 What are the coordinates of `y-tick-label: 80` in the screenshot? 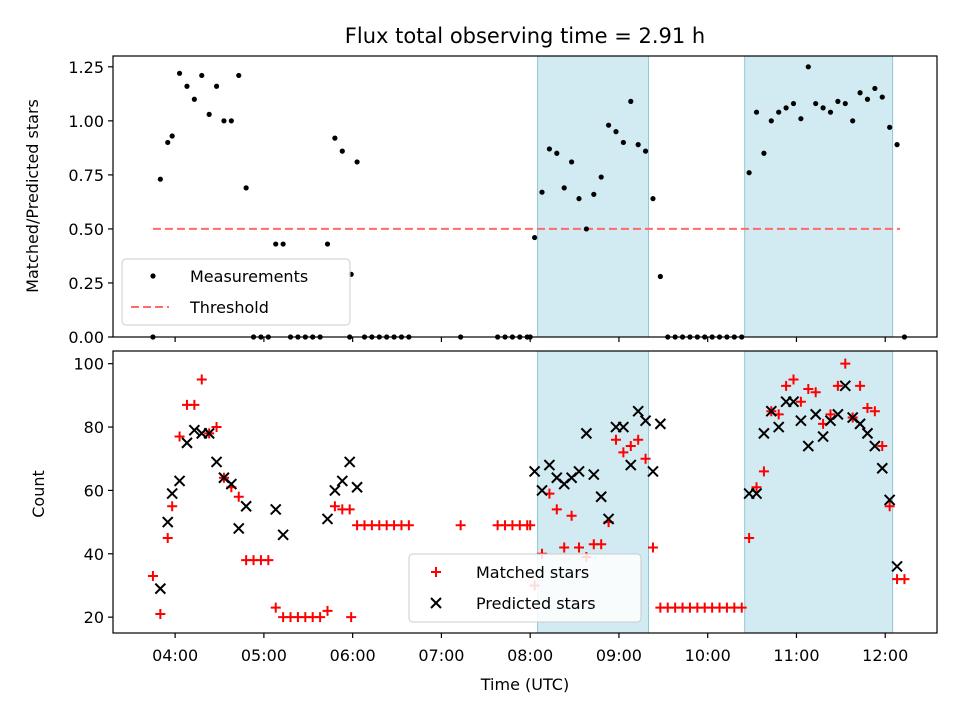 It's located at (94, 427).